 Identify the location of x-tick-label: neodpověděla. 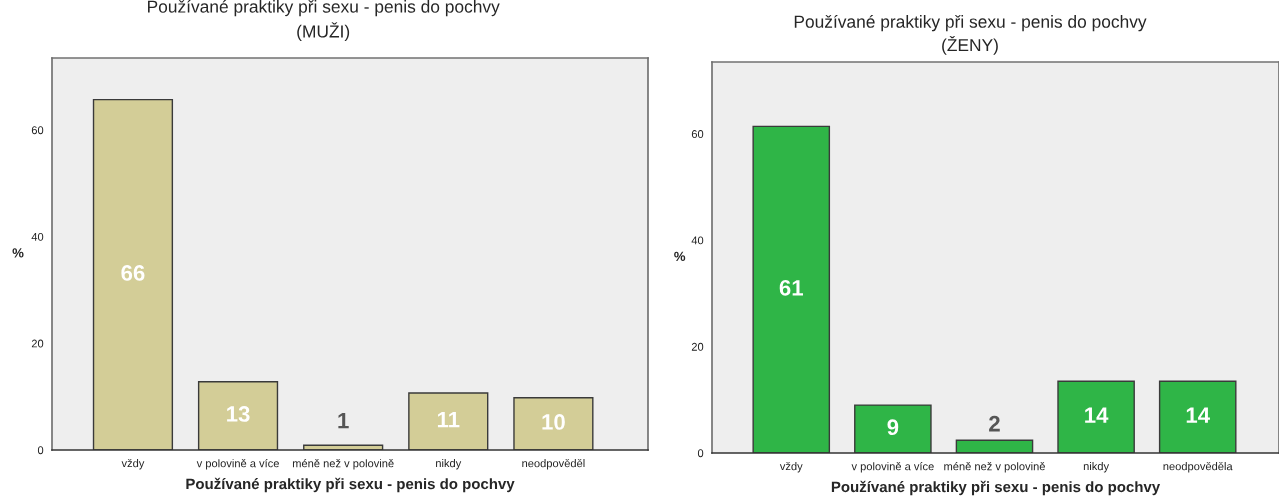
(1198, 467).